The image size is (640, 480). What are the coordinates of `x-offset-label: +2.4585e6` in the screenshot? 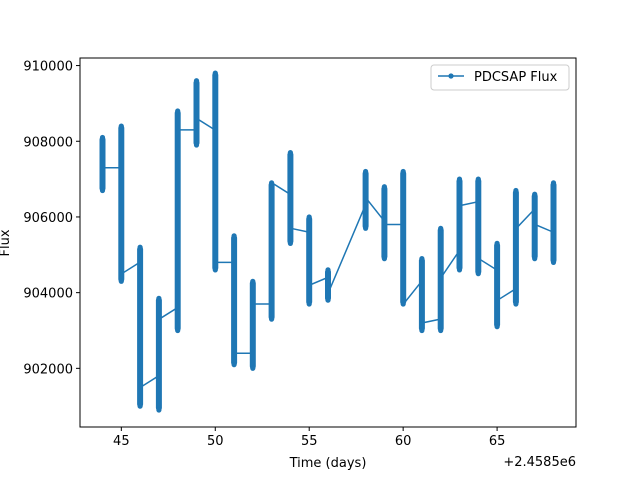 It's located at (539, 462).